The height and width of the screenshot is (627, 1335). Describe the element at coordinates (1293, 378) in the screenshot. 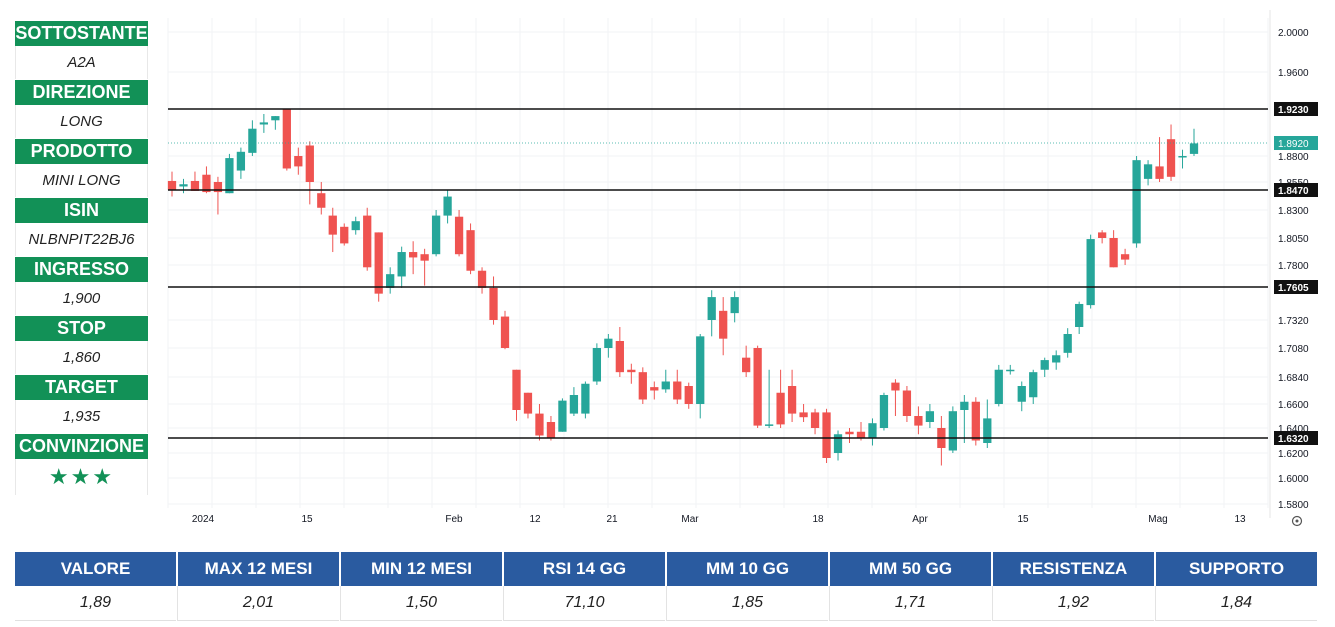

I see `y-tick-label: 1.6840` at that location.